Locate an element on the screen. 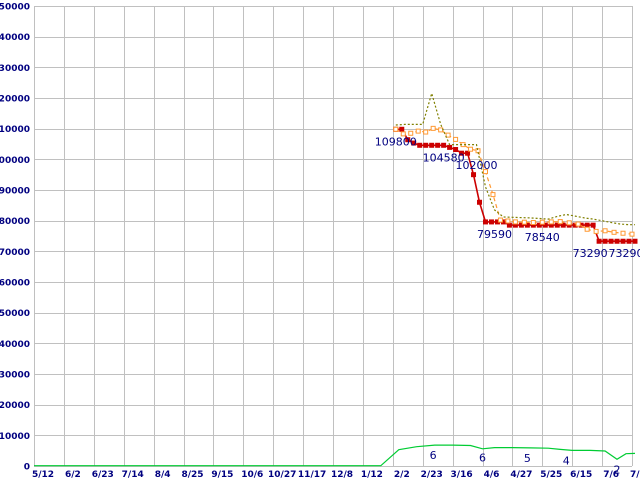 The image size is (640, 480). series-olive-tertiary is located at coordinates (515, 158).